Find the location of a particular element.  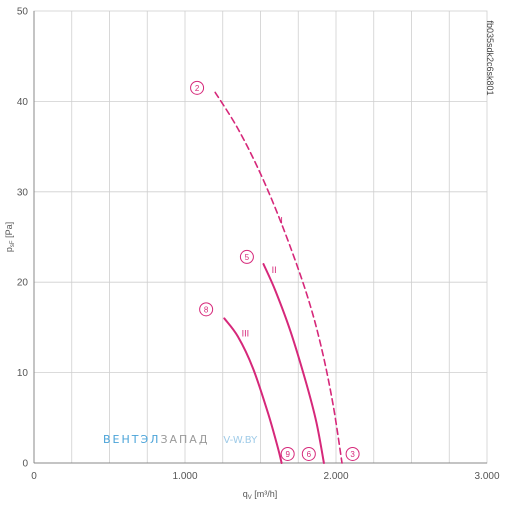

y-axis-label: psF [Pa] is located at coordinates (10, 237).